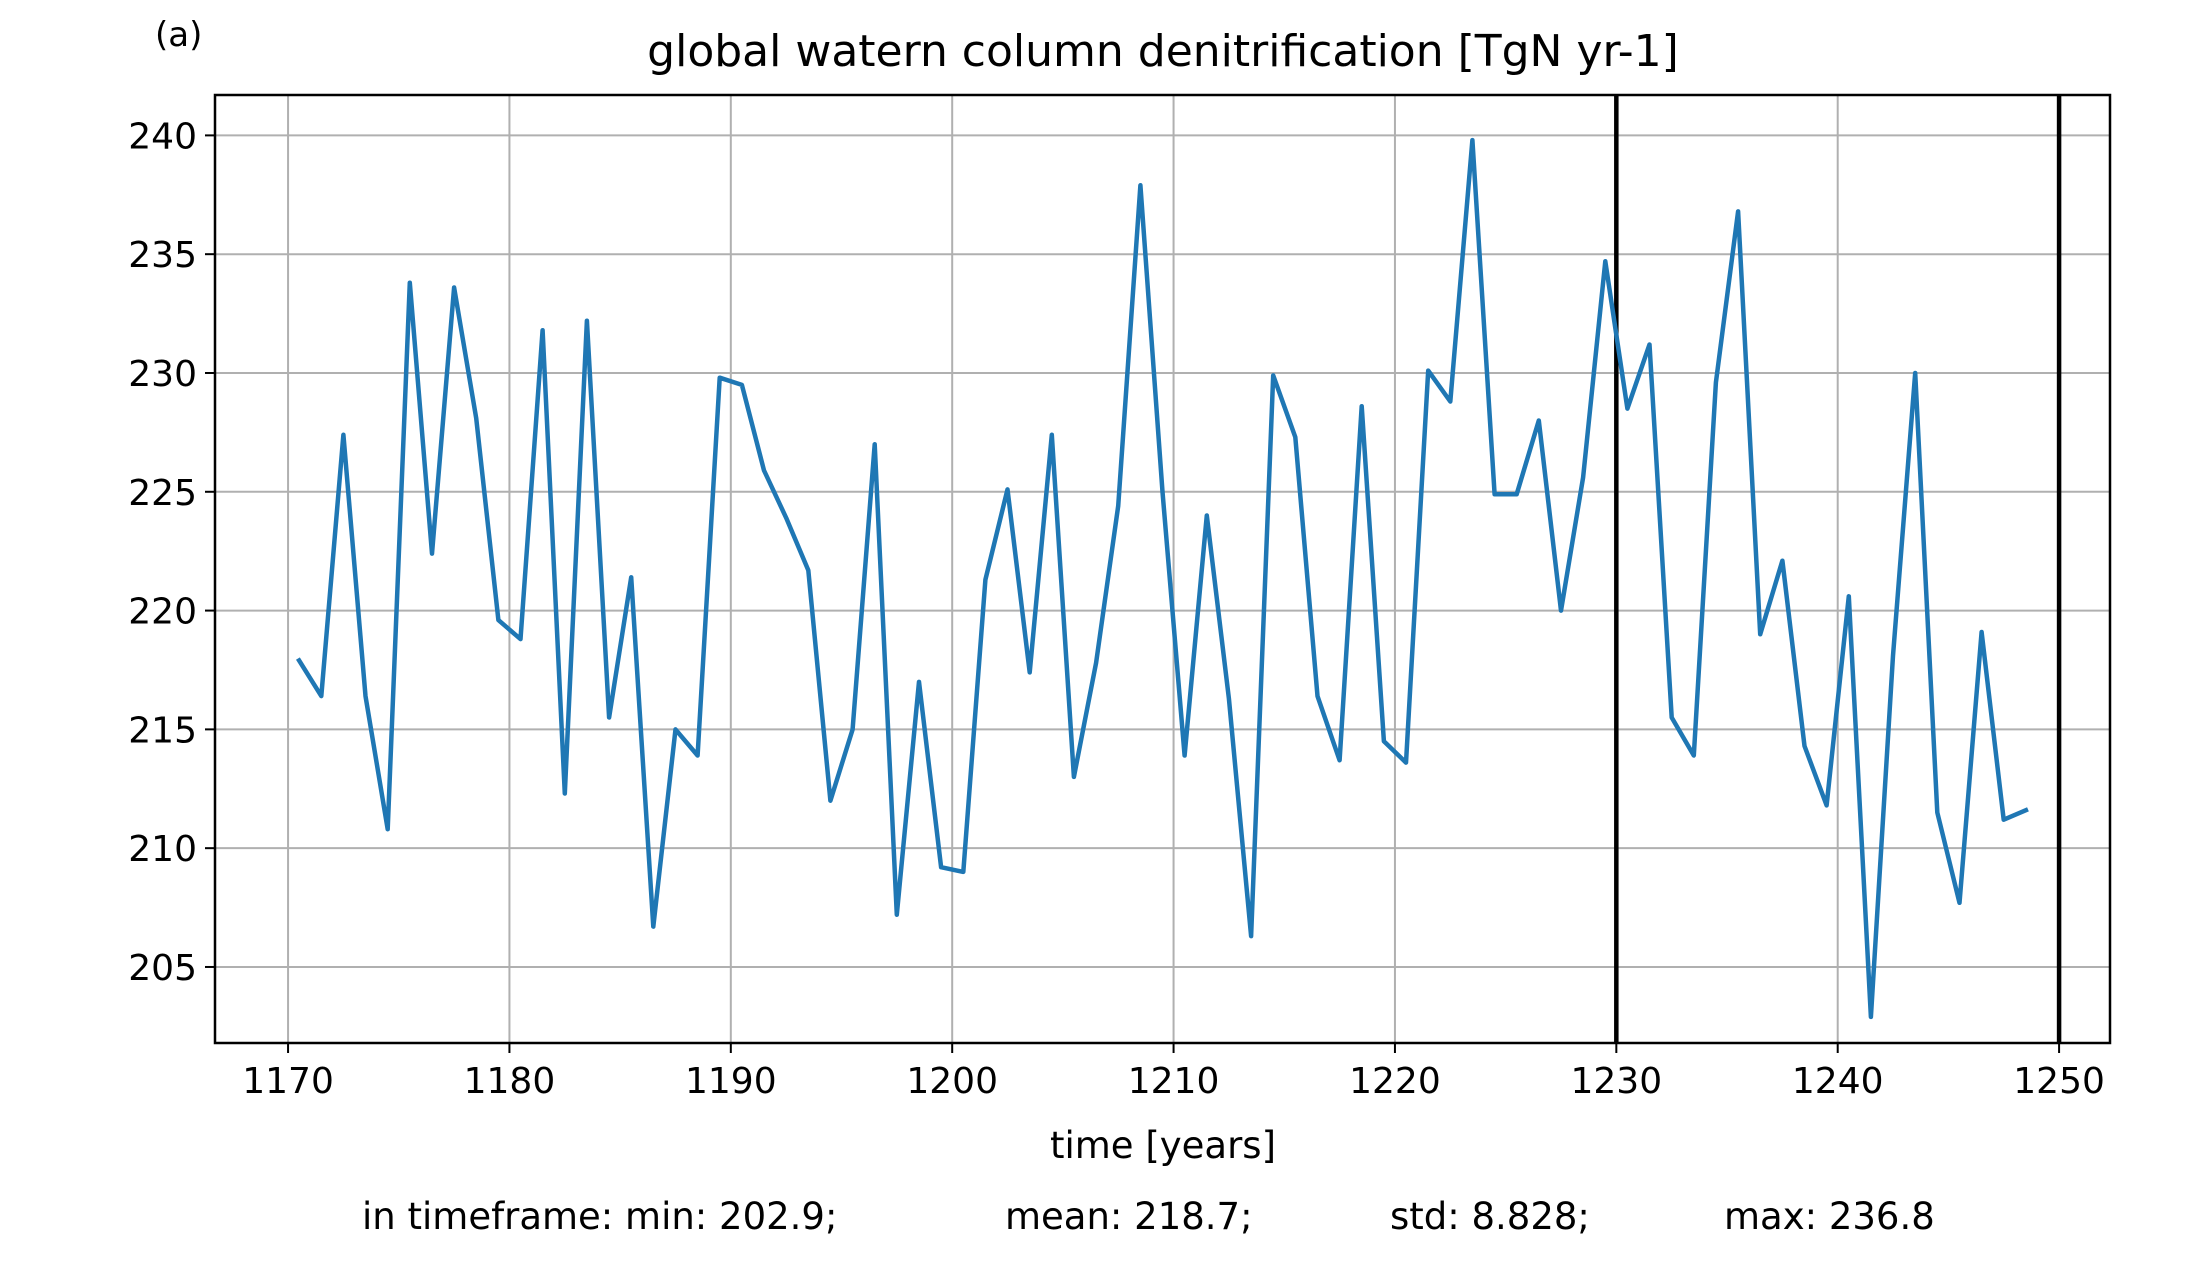  I want to click on x-tick-label: 1200, so click(952, 1081).